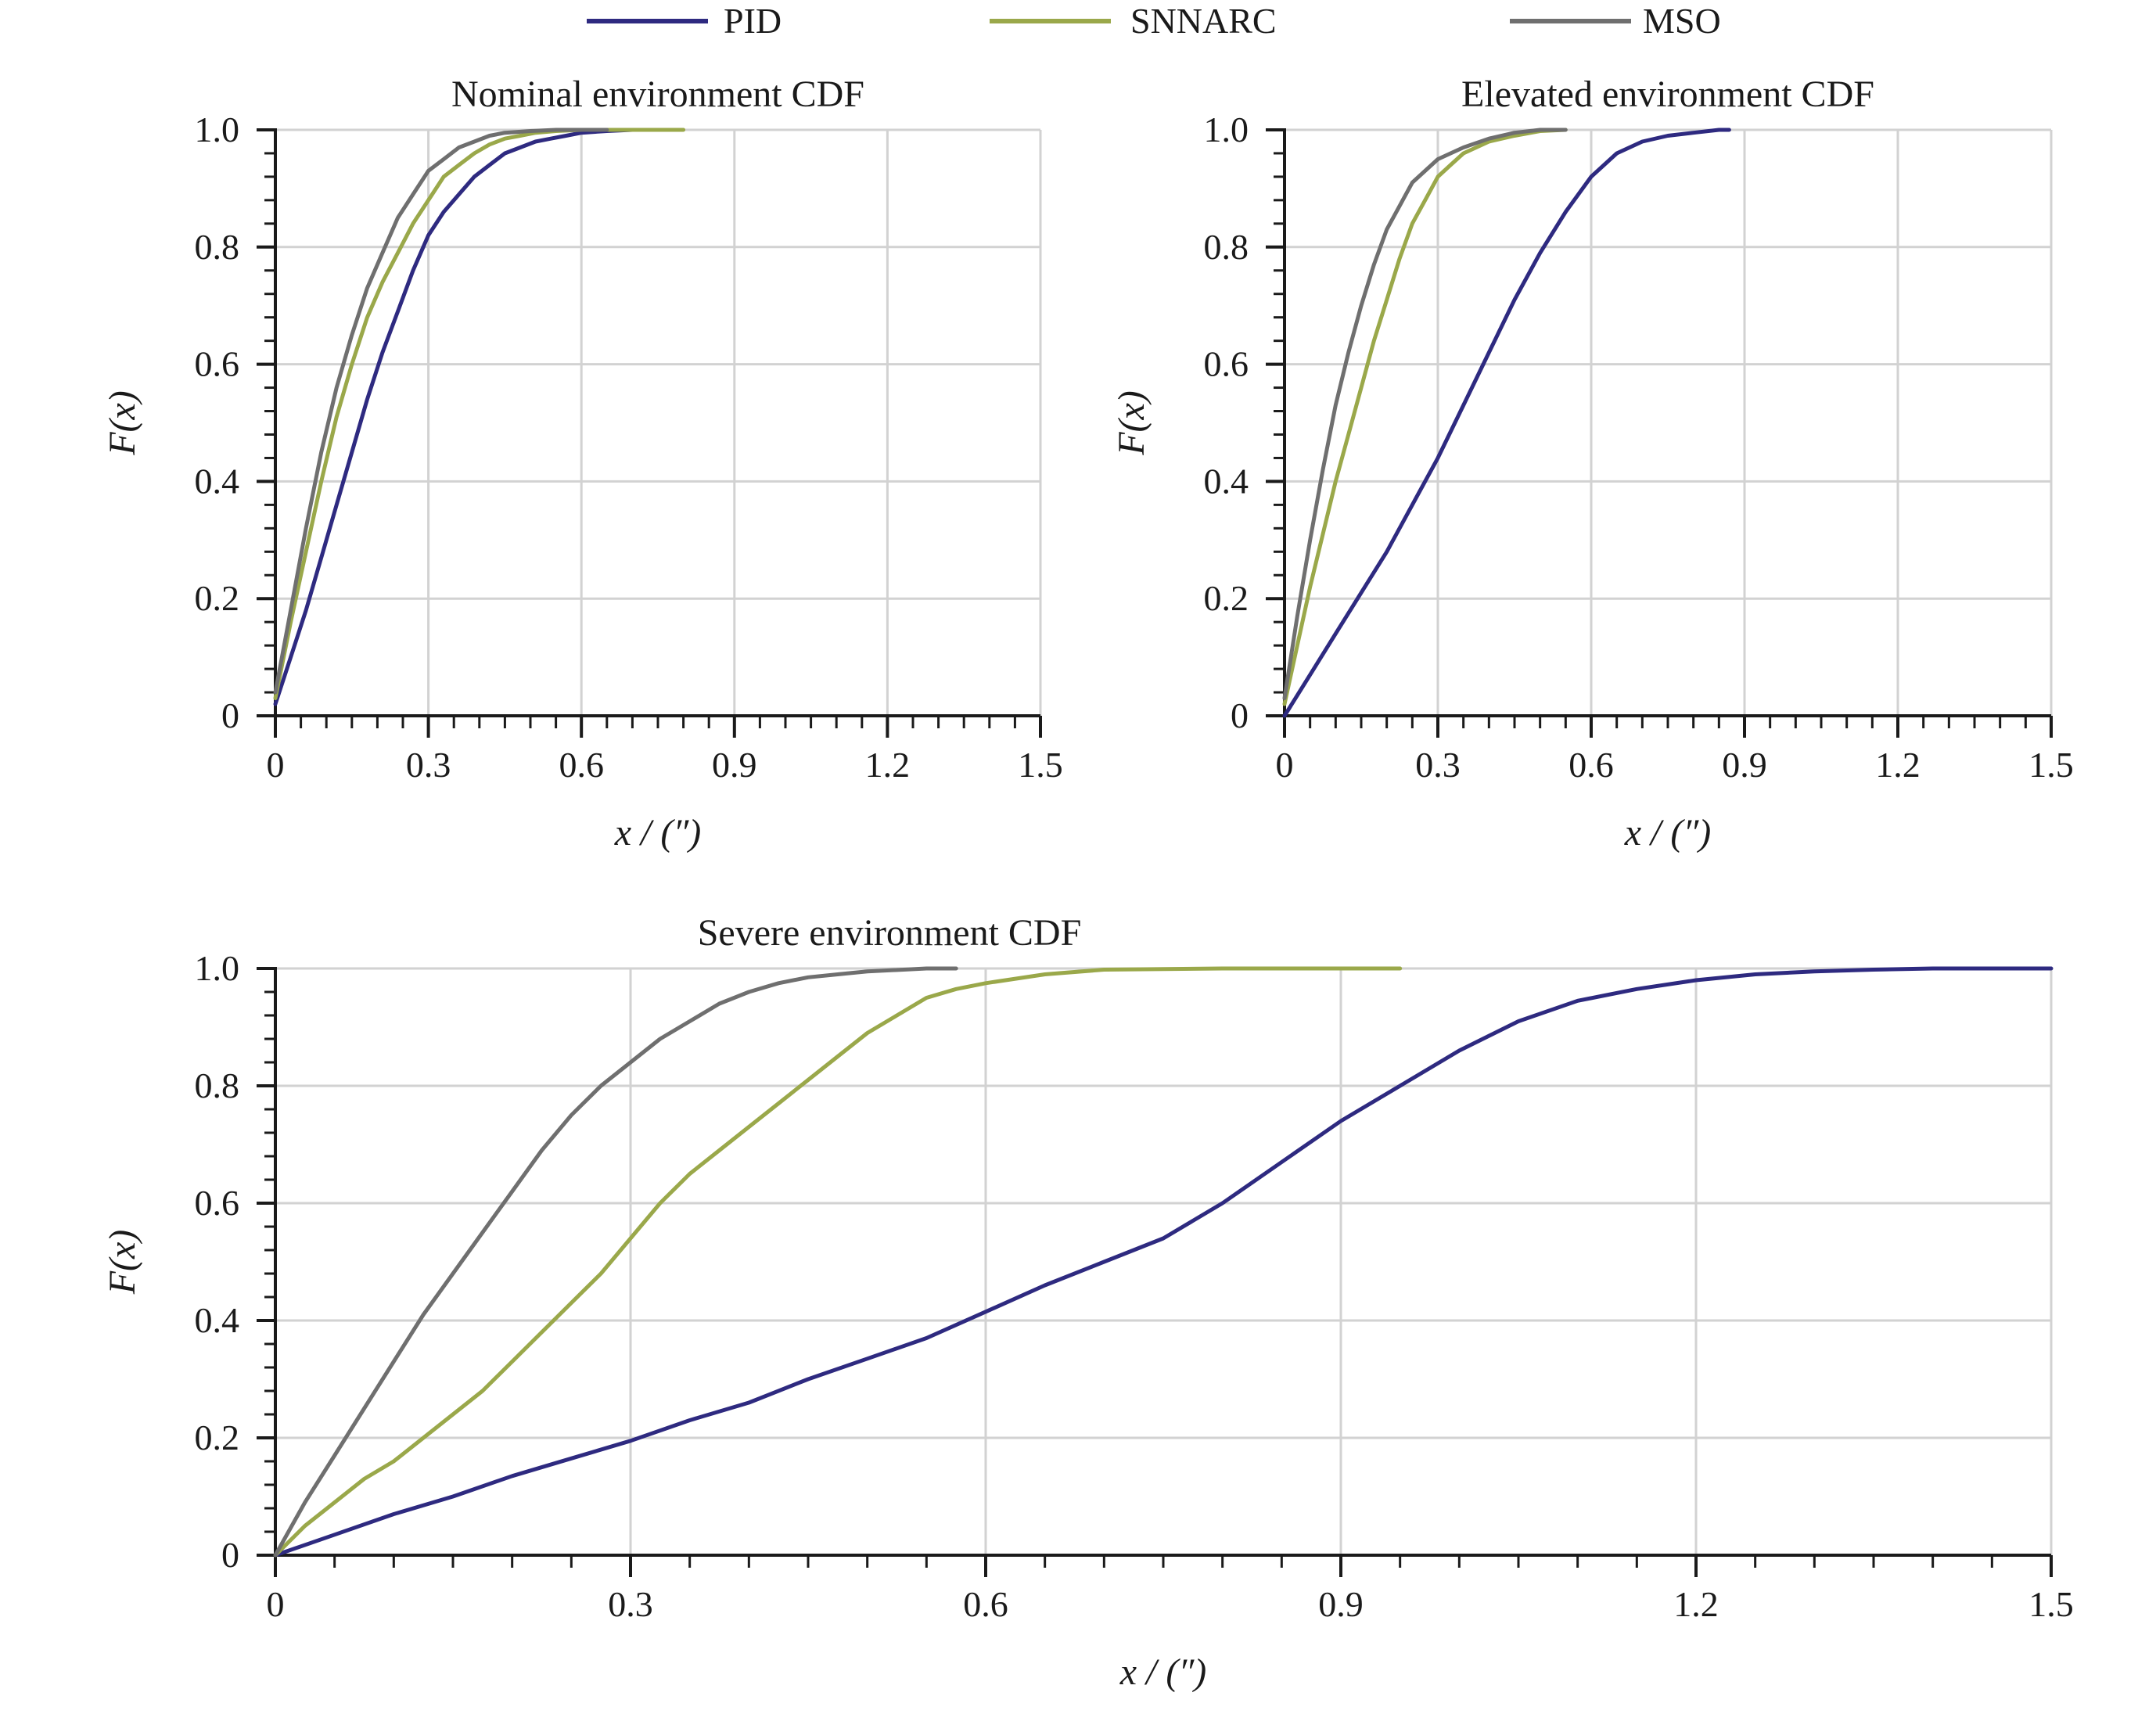  I want to click on legend-label-mso: MSO, so click(1682, 21).